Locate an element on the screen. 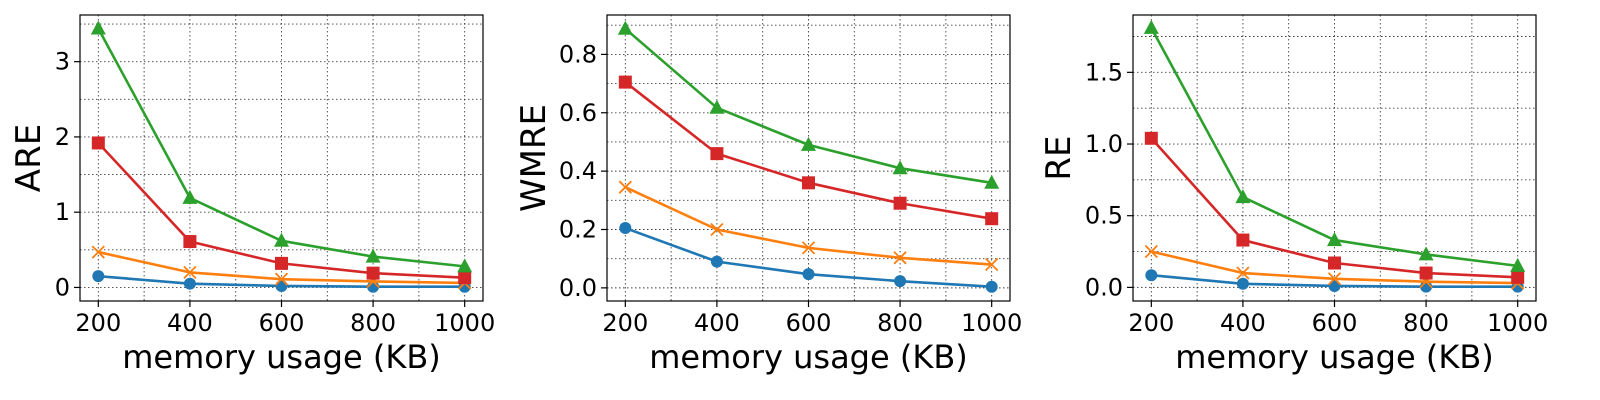 This screenshot has height=400, width=1600. y-tick-label: 1 is located at coordinates (62, 212).